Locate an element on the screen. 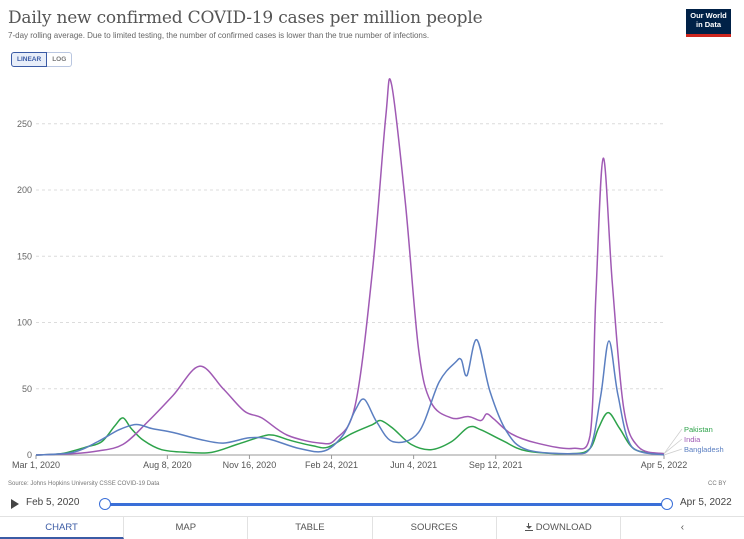 Image resolution: width=744 pixels, height=539 pixels. timeline-start-label: Feb 5, 2020 is located at coordinates (53, 502).